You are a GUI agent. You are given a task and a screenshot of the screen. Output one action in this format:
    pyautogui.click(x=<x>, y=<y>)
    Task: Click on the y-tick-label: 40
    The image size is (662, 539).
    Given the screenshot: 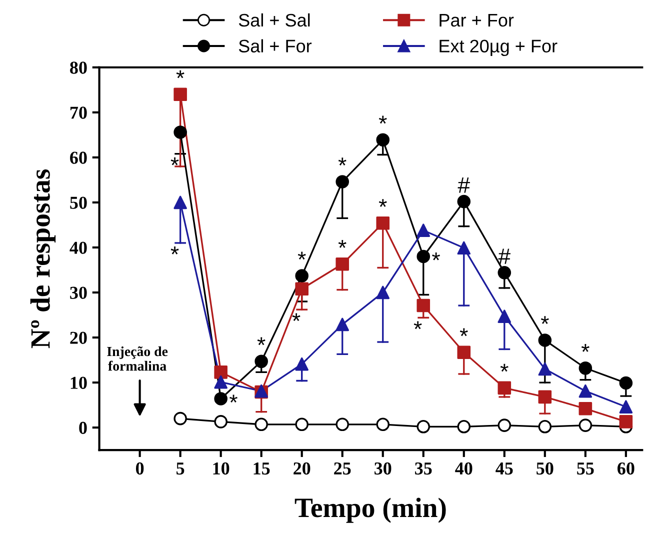 What is the action you would take?
    pyautogui.click(x=78, y=248)
    